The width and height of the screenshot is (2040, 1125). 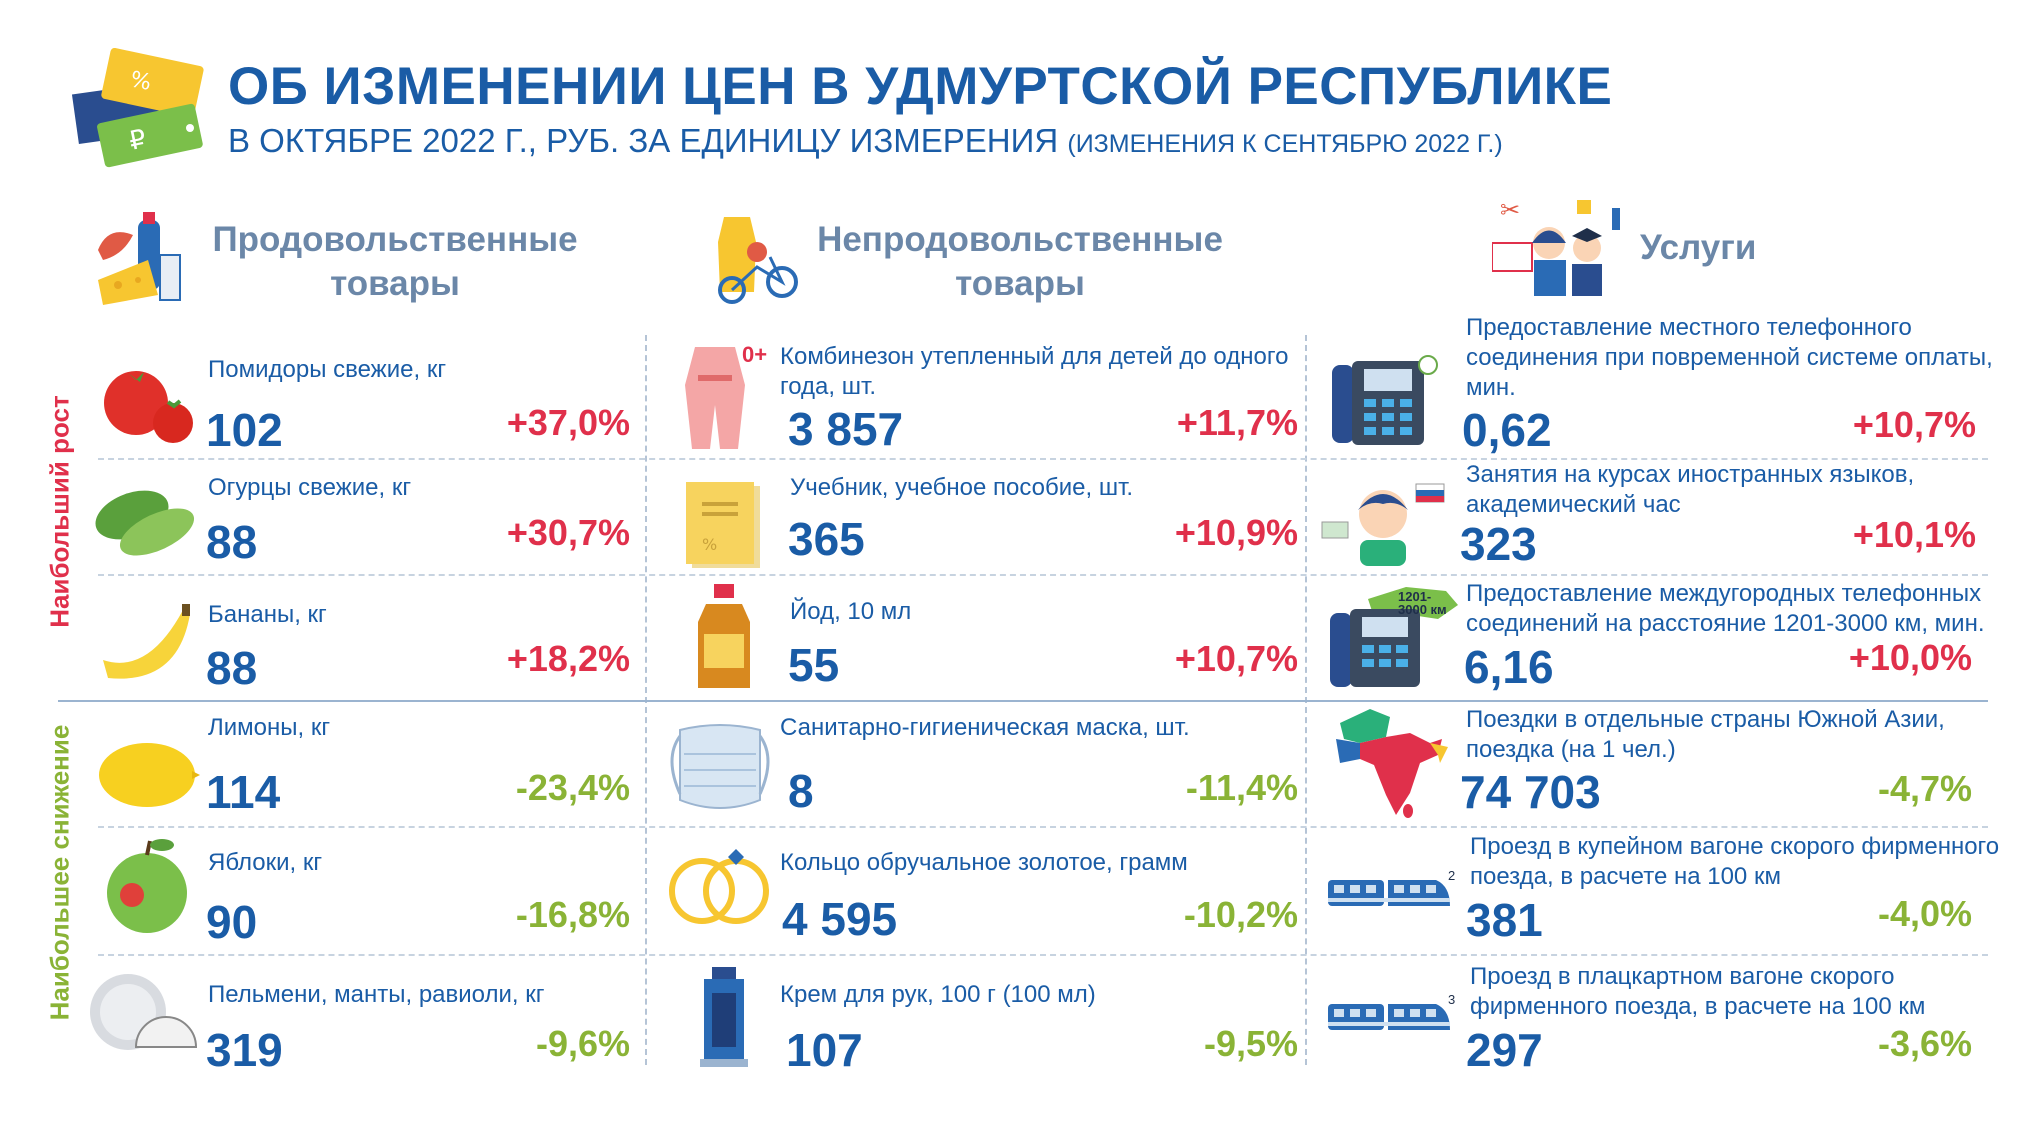 What do you see at coordinates (572, 787) in the screenshot?
I see `item-change: -23,4%` at bounding box center [572, 787].